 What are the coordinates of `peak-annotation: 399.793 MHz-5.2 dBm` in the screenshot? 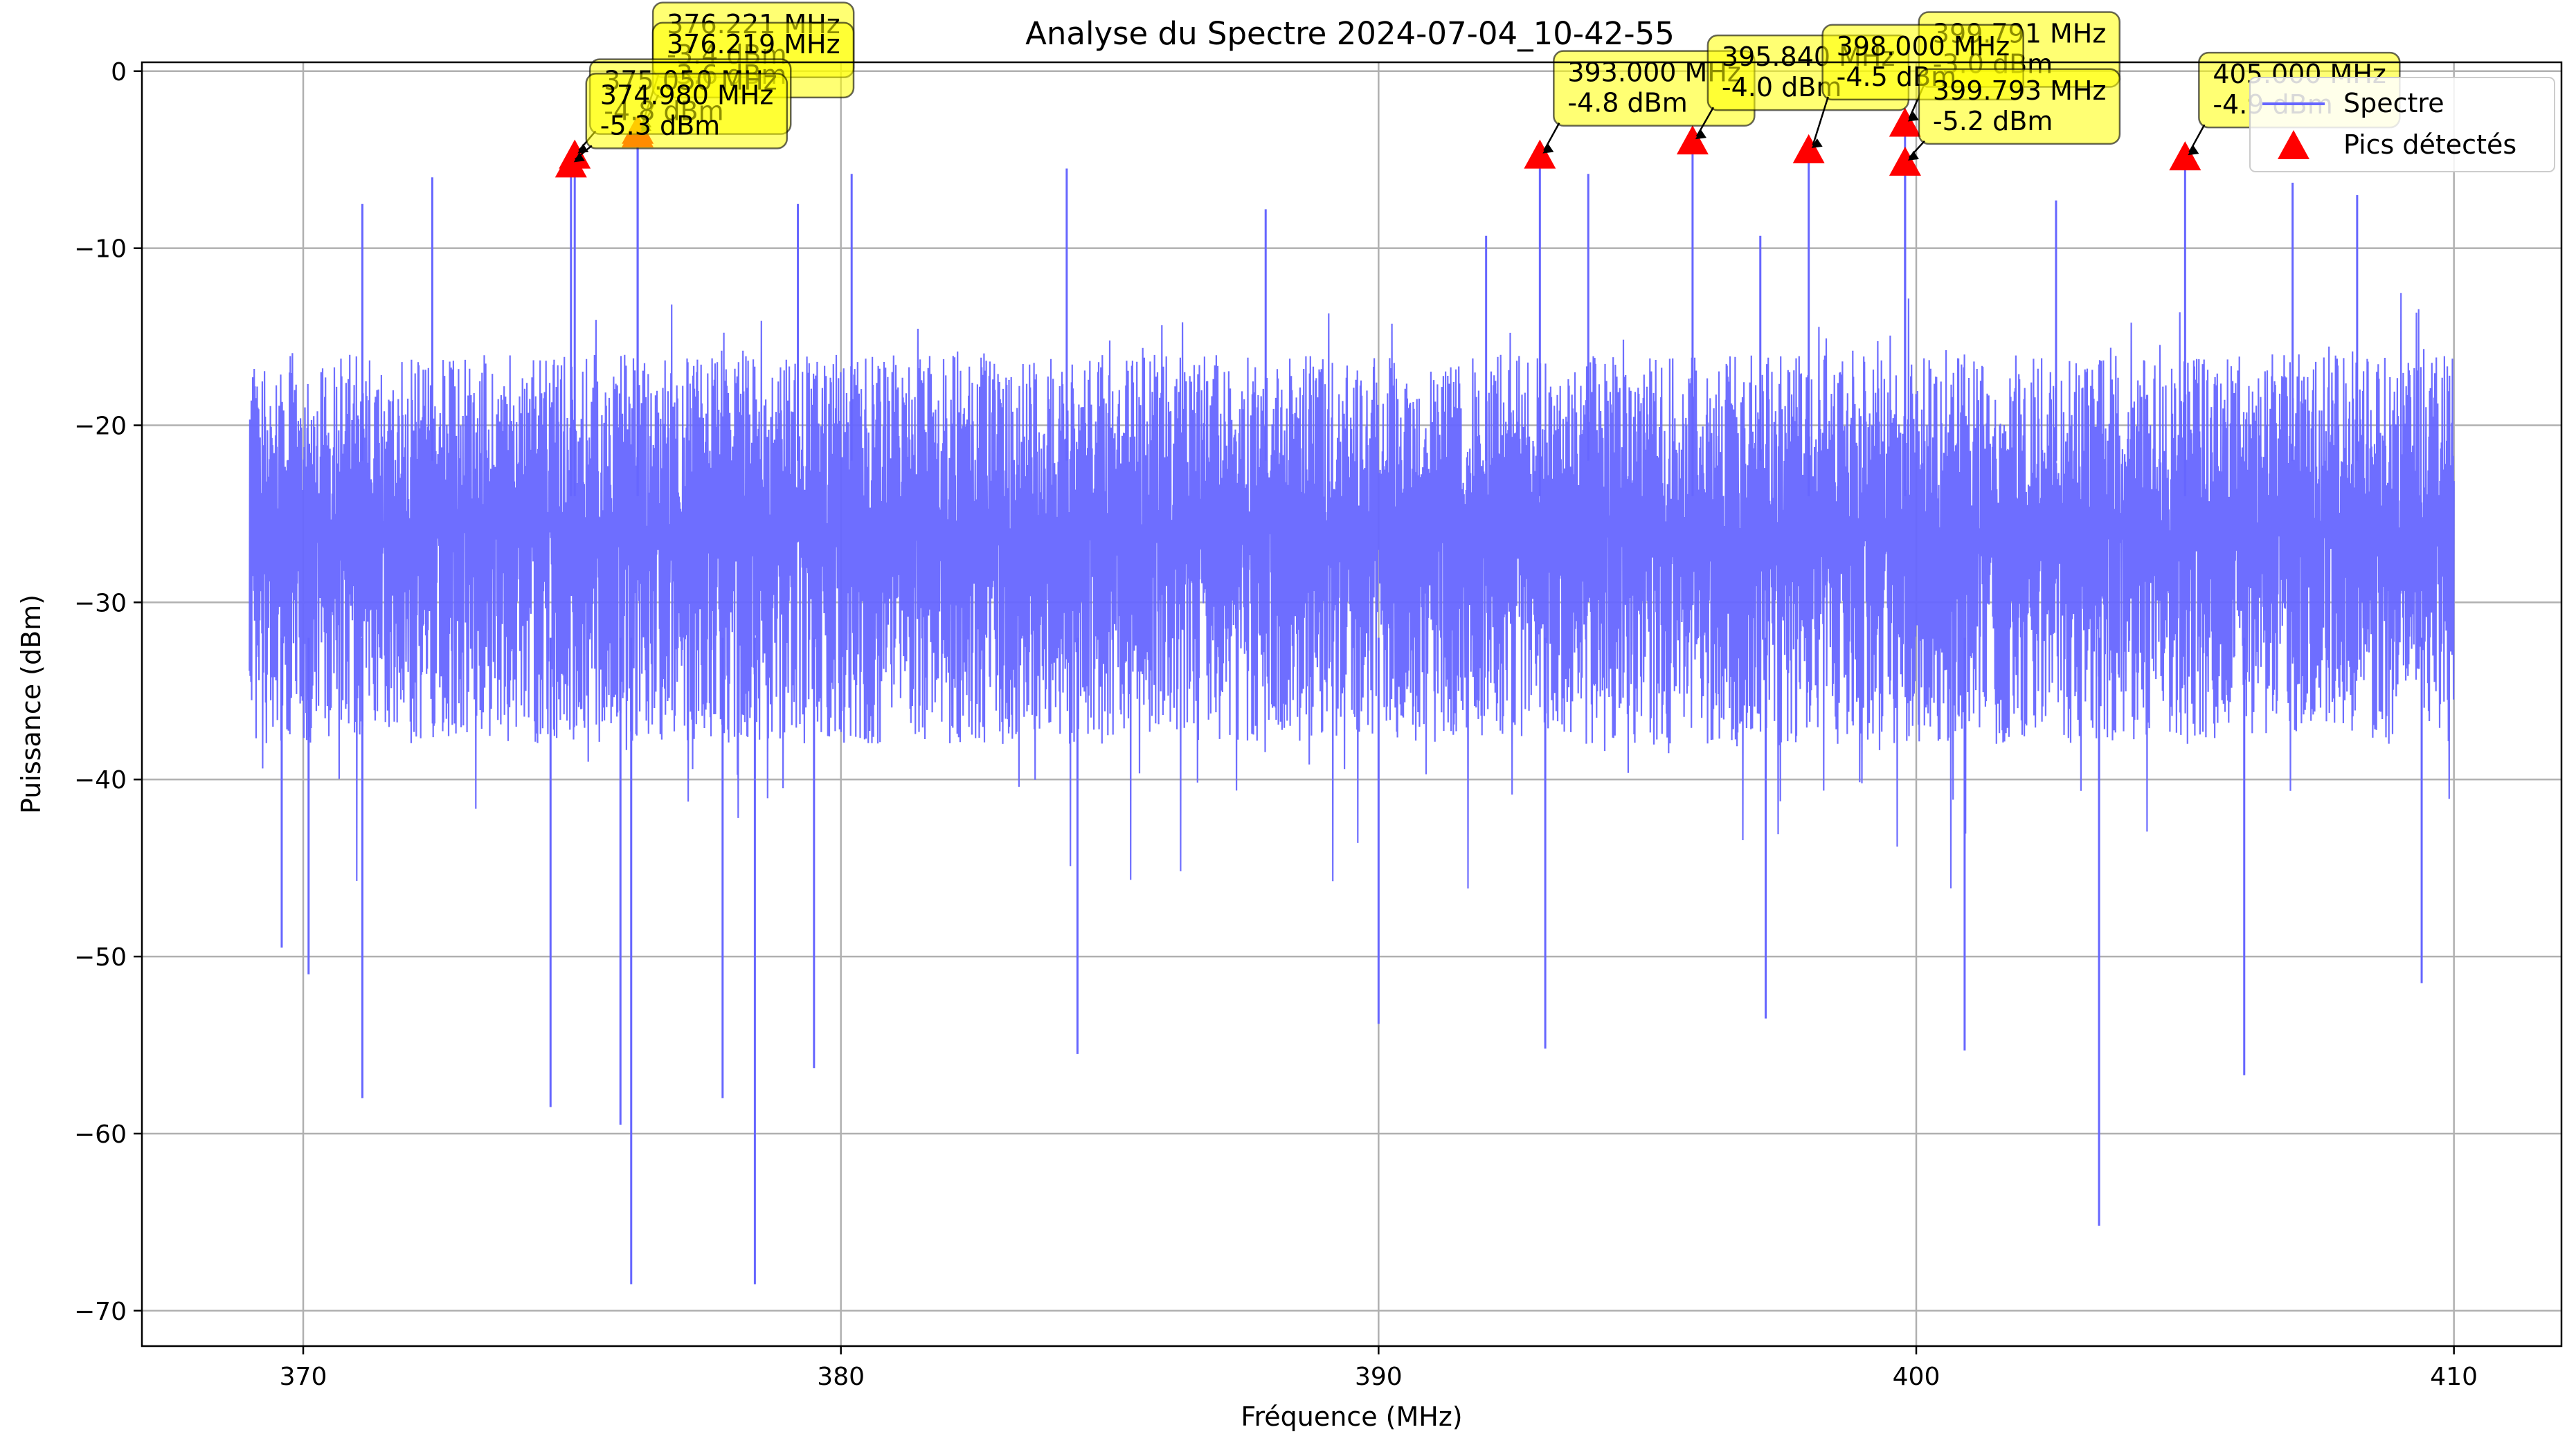 It's located at (2014, 114).